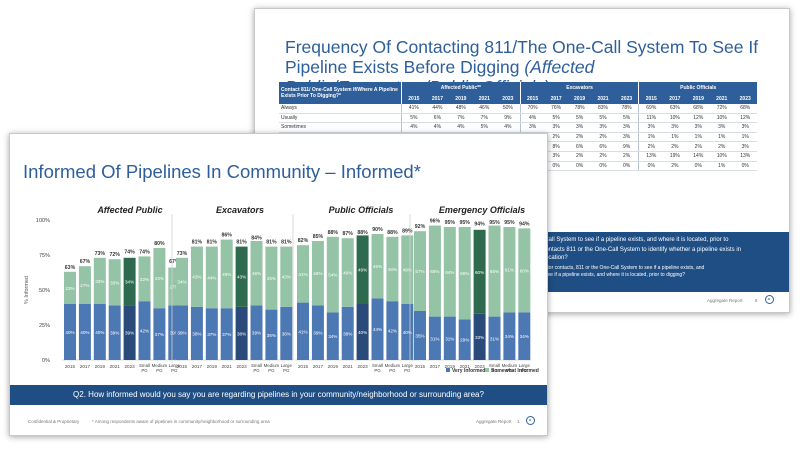 The height and width of the screenshot is (449, 800). Describe the element at coordinates (524, 224) in the screenshot. I see `data-label-total: 94%` at that location.